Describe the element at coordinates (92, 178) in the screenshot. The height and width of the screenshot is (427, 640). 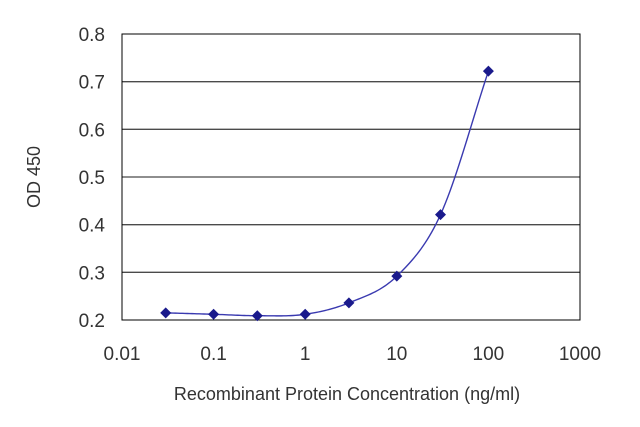
I see `y-tick-label: 0.5` at that location.